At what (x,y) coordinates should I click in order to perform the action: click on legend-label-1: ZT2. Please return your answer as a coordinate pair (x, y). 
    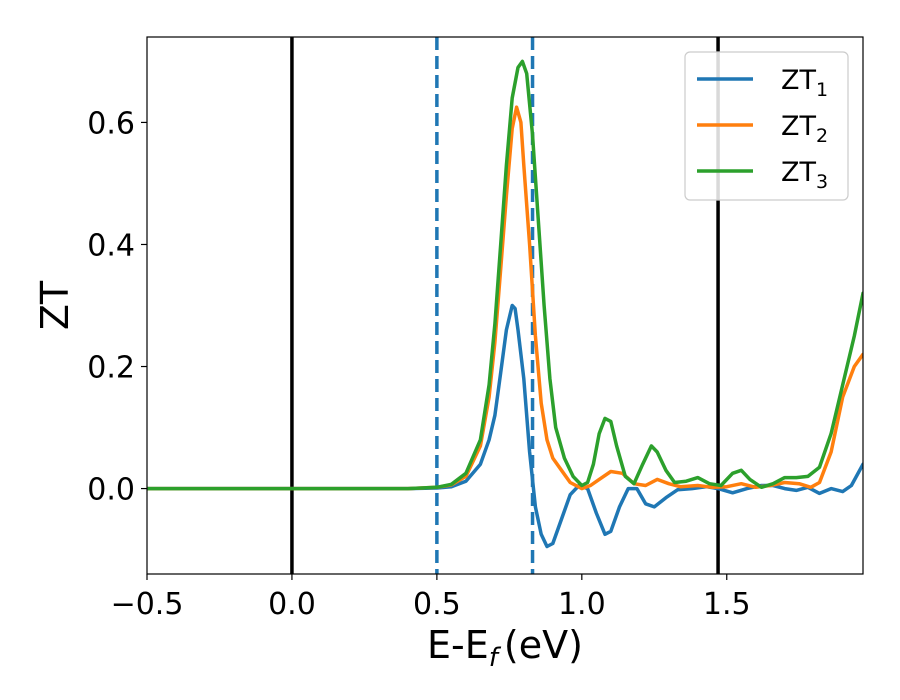
    Looking at the image, I should click on (804, 129).